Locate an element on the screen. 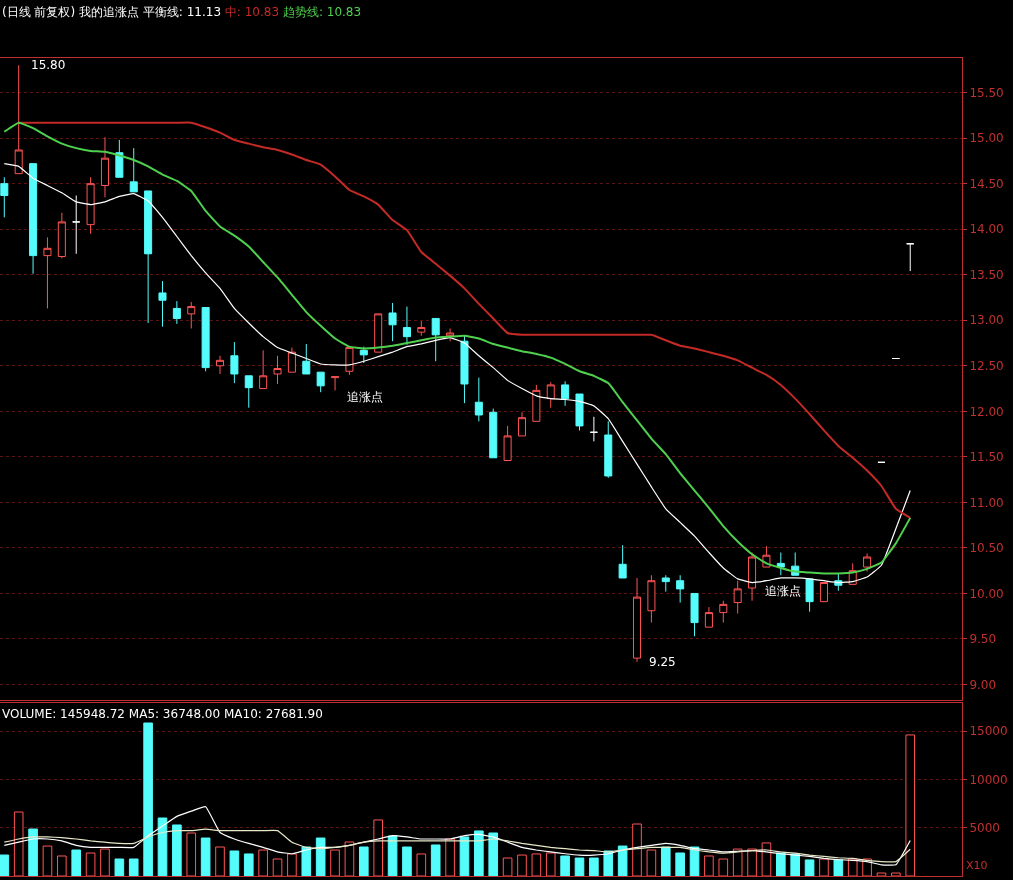 The image size is (1013, 880). y-tick-label: 14.50 is located at coordinates (986, 183).